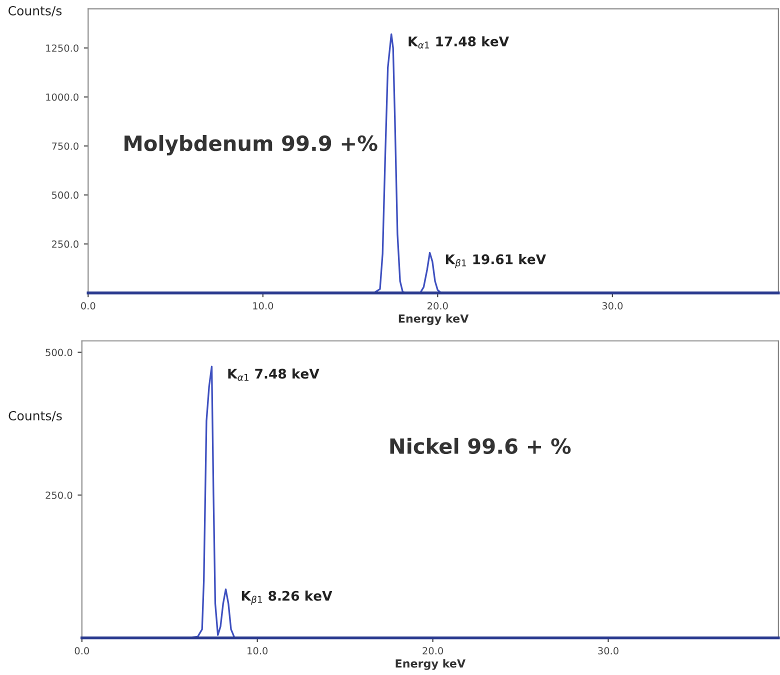 The width and height of the screenshot is (780, 675). Describe the element at coordinates (274, 374) in the screenshot. I see `annotation: K$_{α1}$ 7.48 keV` at that location.